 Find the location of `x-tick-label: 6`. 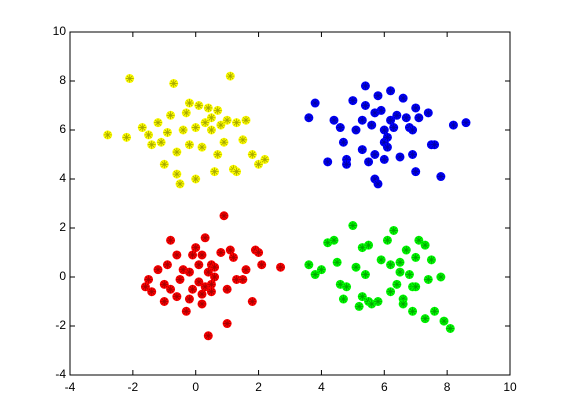

x-tick-label: 6 is located at coordinates (384, 387).